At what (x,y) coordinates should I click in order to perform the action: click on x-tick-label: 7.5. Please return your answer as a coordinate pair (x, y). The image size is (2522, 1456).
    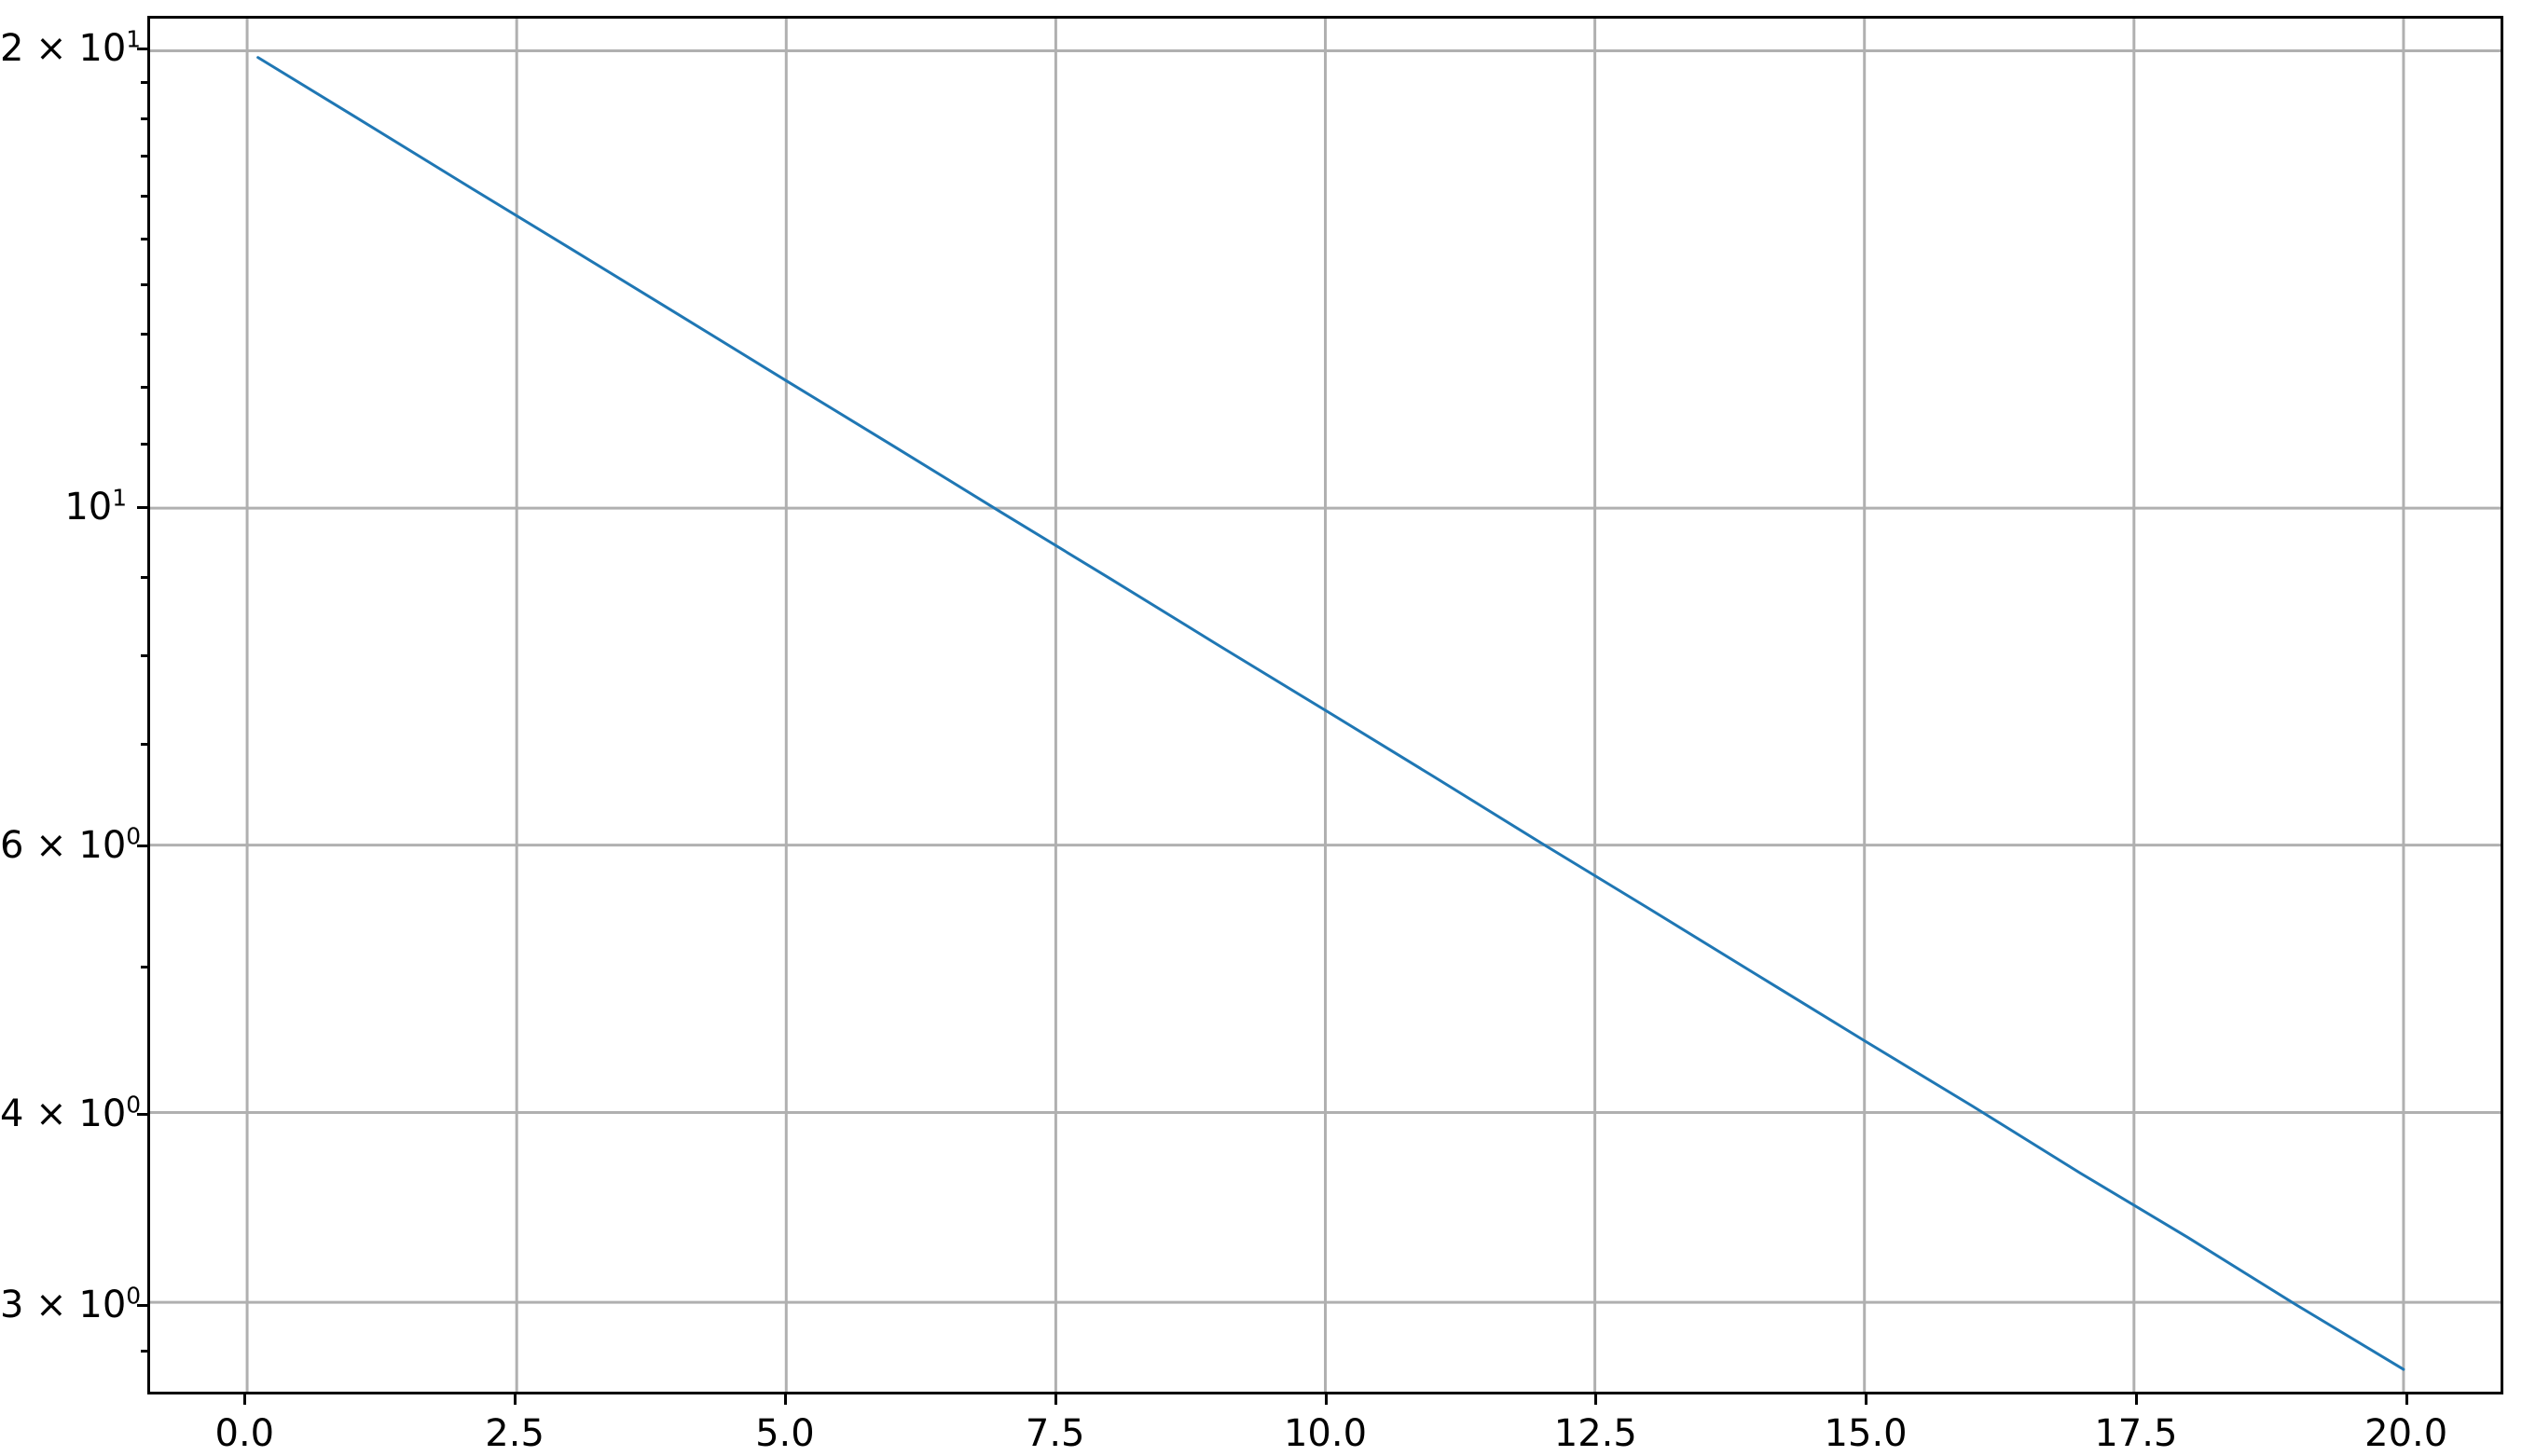
    Looking at the image, I should click on (1055, 1433).